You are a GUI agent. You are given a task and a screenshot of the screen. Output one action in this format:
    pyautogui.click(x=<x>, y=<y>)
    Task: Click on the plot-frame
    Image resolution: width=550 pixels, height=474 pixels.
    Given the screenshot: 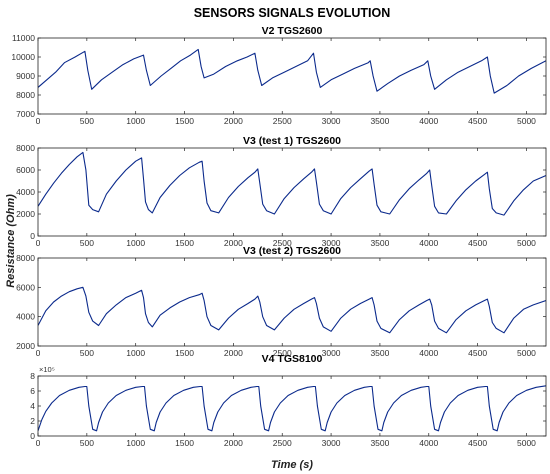 What is the action you would take?
    pyautogui.click(x=292, y=406)
    